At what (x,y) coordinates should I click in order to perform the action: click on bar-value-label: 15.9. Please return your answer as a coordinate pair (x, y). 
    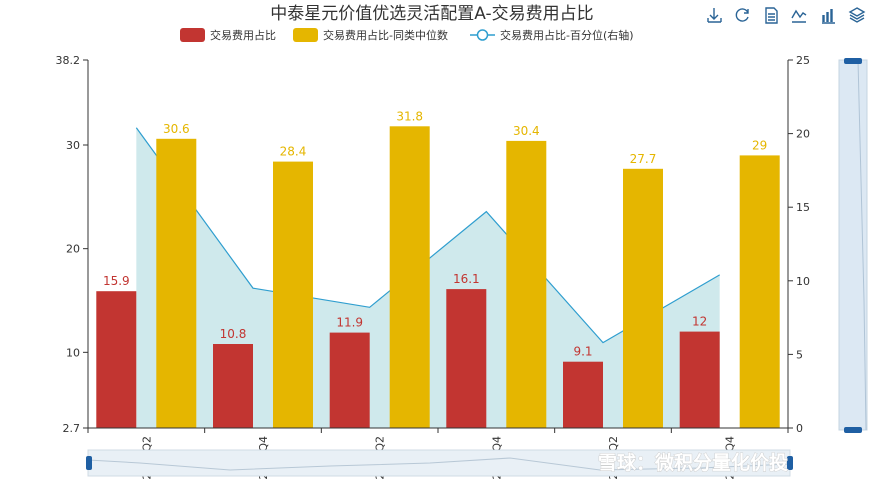
    Looking at the image, I should click on (116, 281).